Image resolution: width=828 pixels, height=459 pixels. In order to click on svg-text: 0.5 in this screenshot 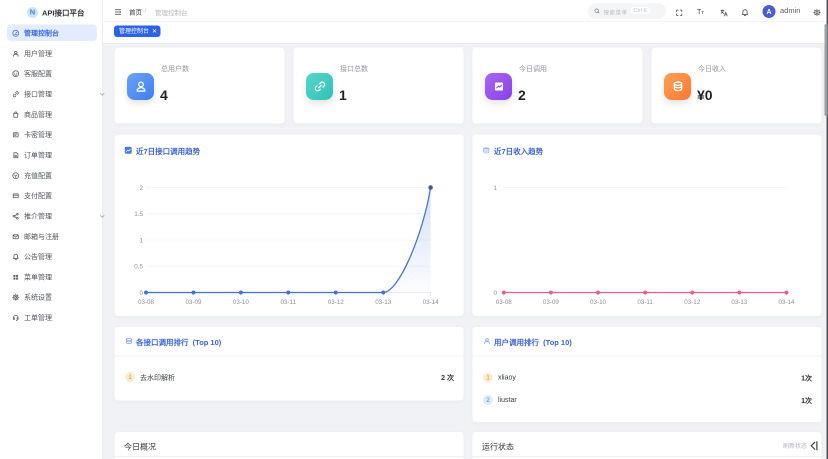, I will do `click(138, 267)`.